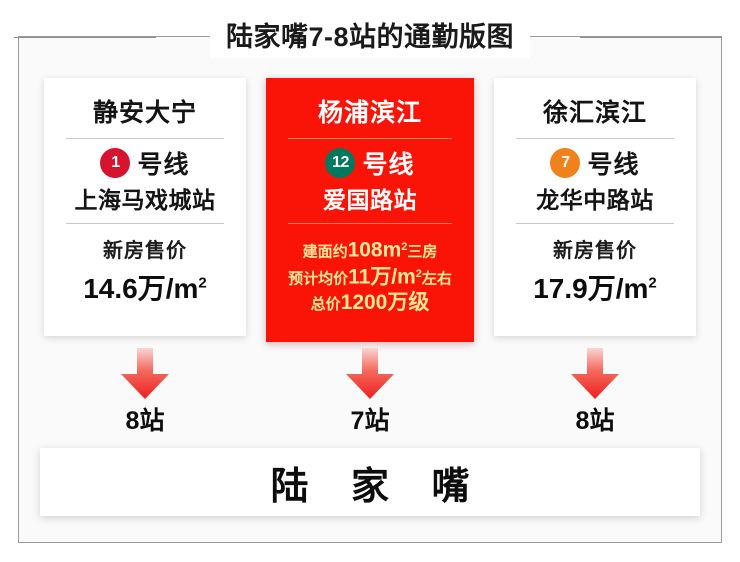 The height and width of the screenshot is (562, 740). I want to click on price-value: 17.9万/m2, so click(595, 287).